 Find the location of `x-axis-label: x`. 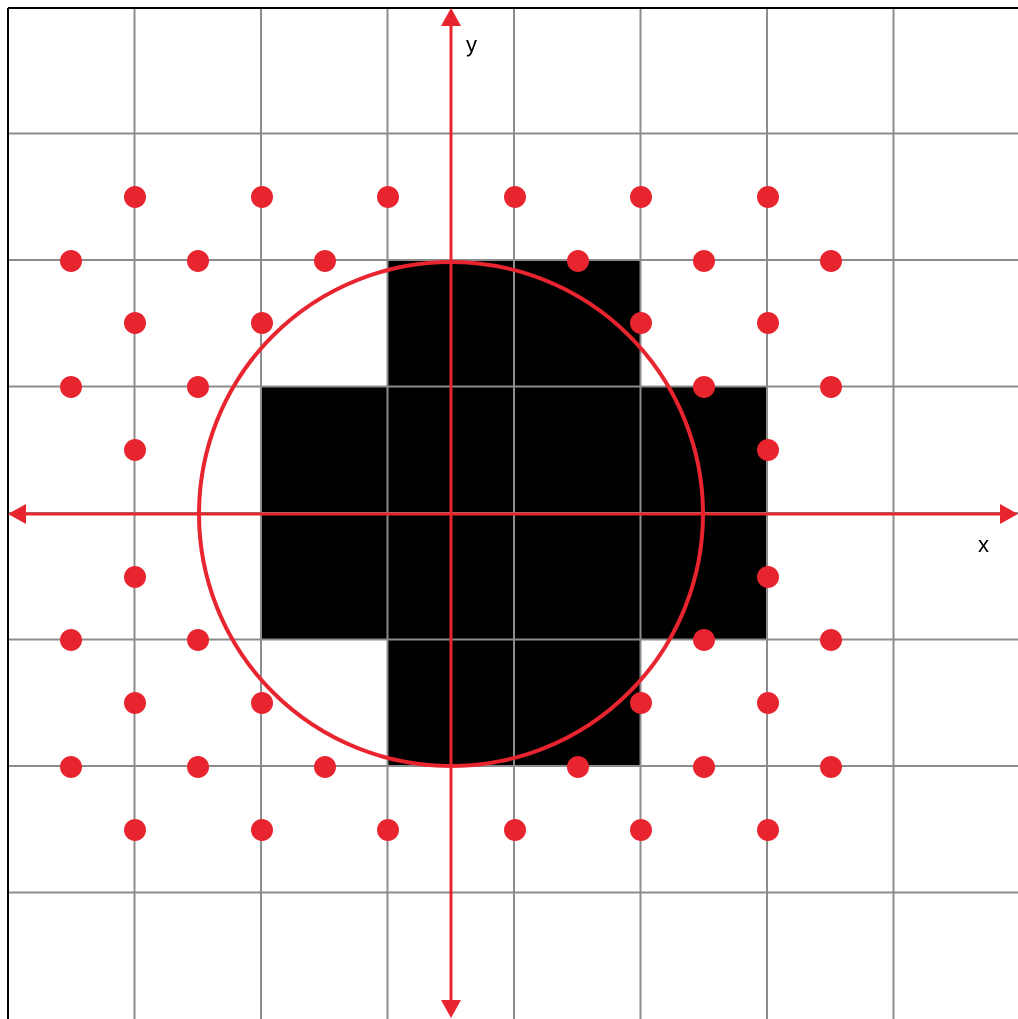

x-axis-label: x is located at coordinates (983, 544).